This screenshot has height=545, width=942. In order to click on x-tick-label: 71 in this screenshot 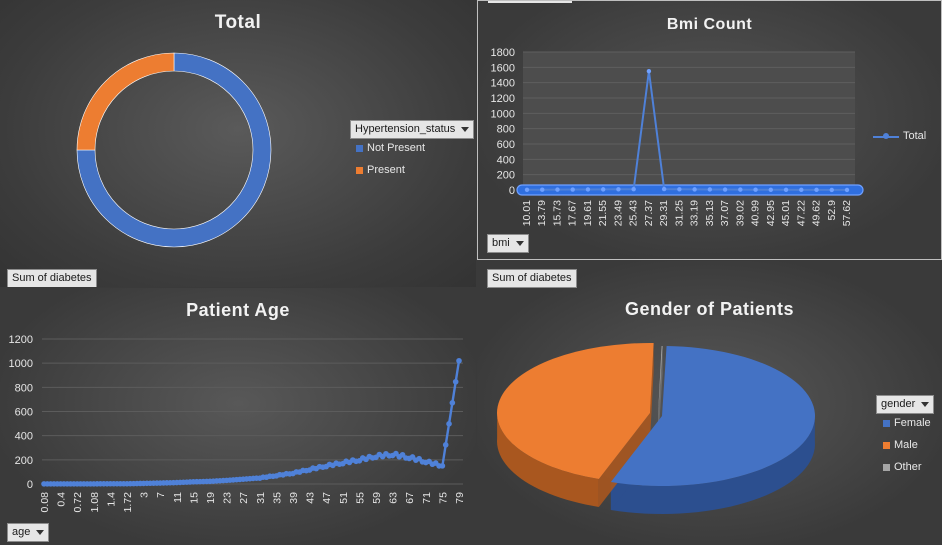, I will do `click(427, 498)`.